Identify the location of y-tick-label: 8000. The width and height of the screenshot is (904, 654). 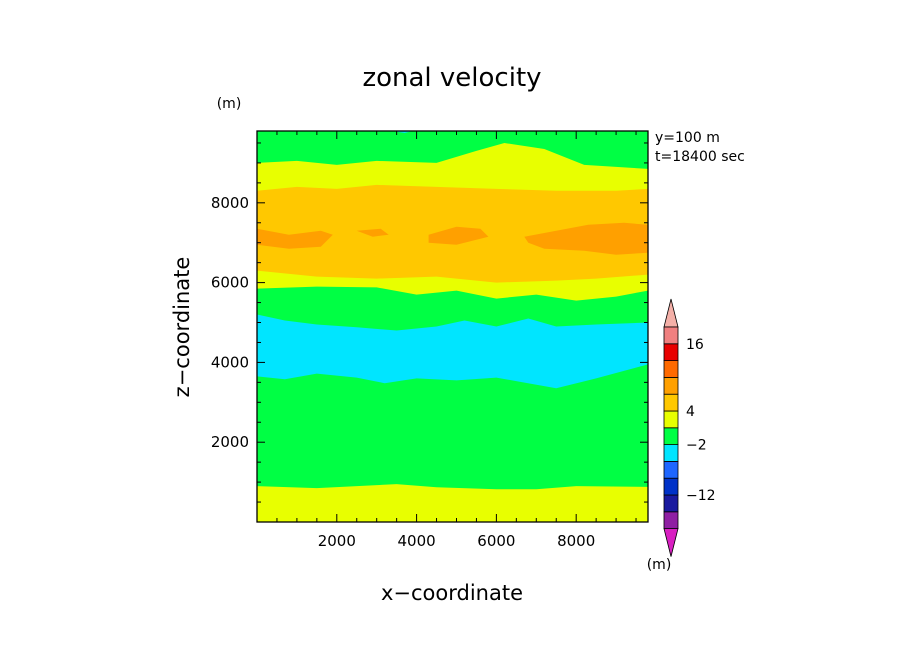
(230, 203).